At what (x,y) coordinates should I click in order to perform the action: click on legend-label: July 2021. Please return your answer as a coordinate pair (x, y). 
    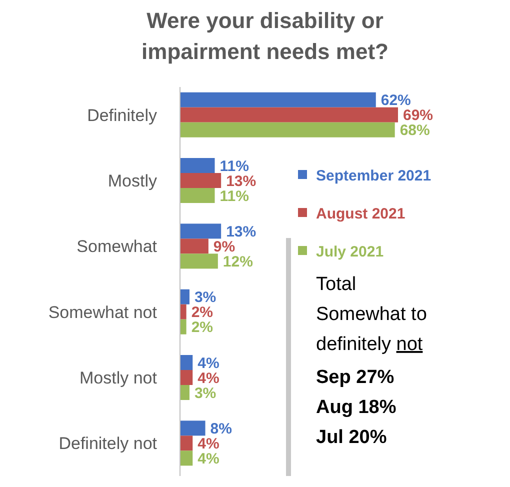
    Looking at the image, I should click on (350, 251).